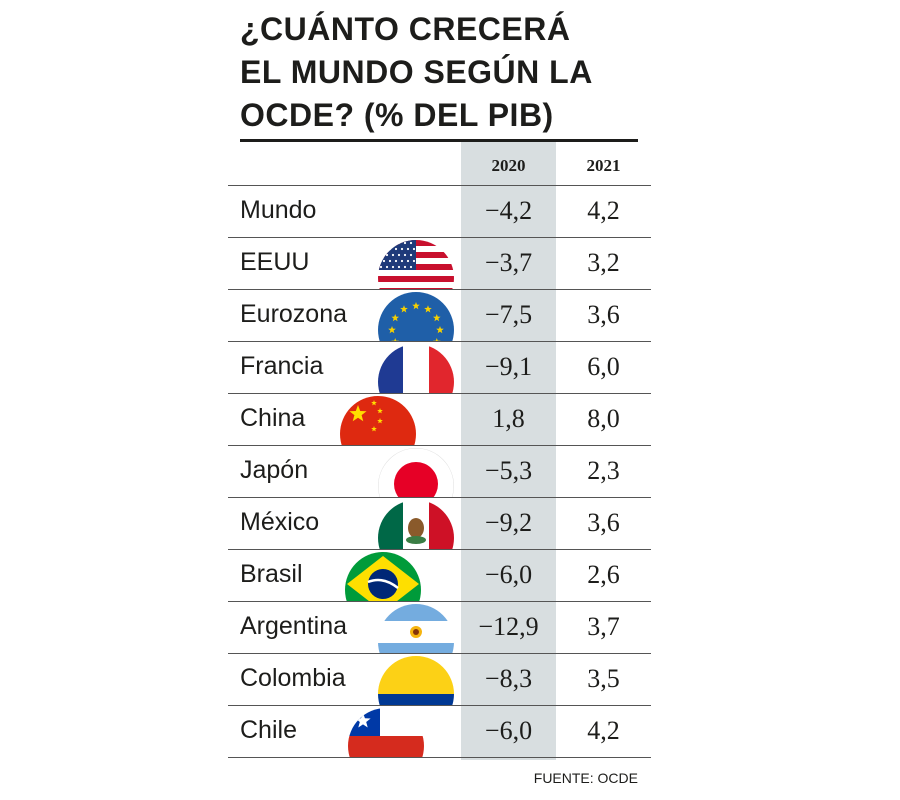 Image resolution: width=900 pixels, height=800 pixels. Describe the element at coordinates (416, 629) in the screenshot. I see `argentina-flag-icon` at that location.